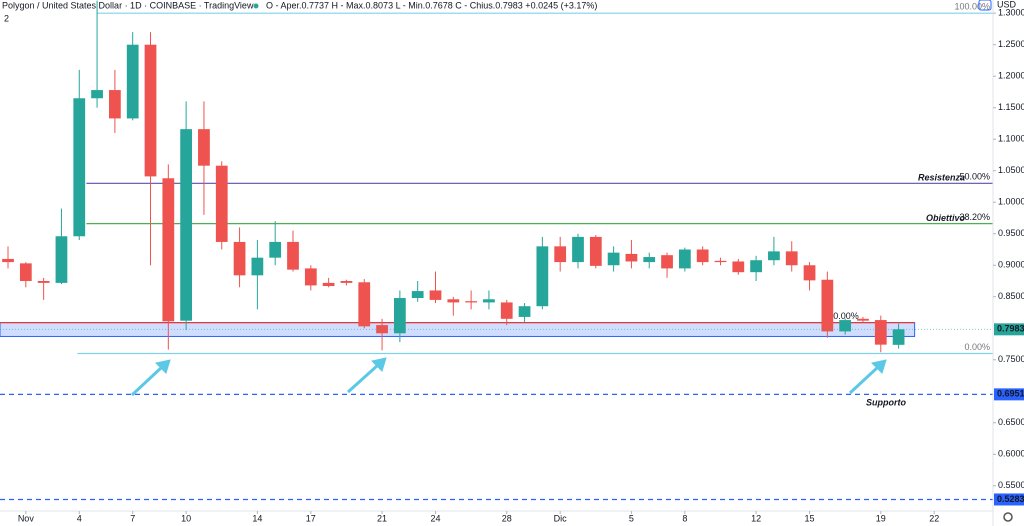 Image resolution: width=1024 pixels, height=526 pixels. I want to click on x-tick-label: 22, so click(934, 518).